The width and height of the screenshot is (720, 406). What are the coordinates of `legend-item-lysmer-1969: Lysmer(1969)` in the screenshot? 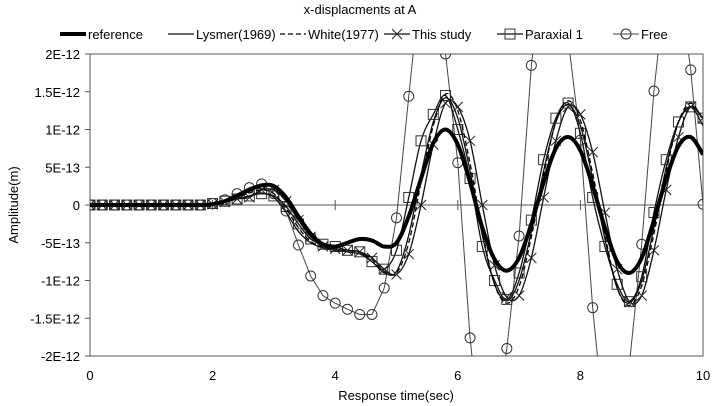 It's located at (222, 34).